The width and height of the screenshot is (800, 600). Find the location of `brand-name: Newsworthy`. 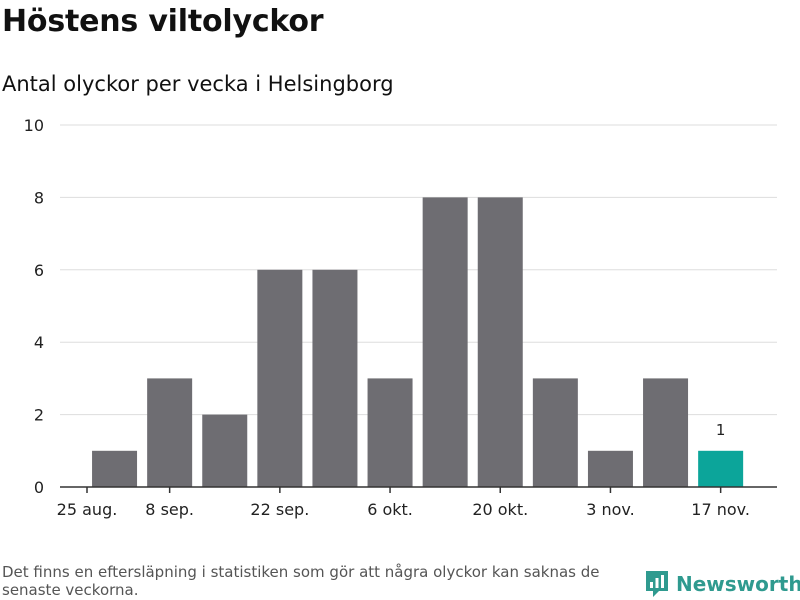

brand-name: Newsworthy is located at coordinates (738, 584).